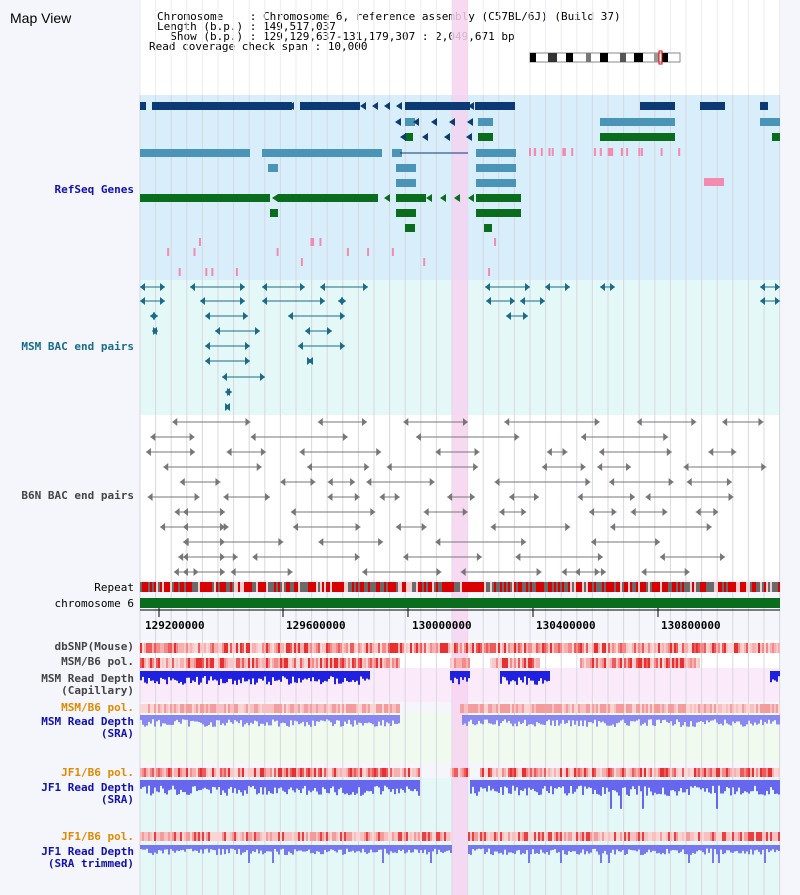  What do you see at coordinates (97, 836) in the screenshot?
I see `track-label-jf1-pol-2: JF1/B6 pol.` at bounding box center [97, 836].